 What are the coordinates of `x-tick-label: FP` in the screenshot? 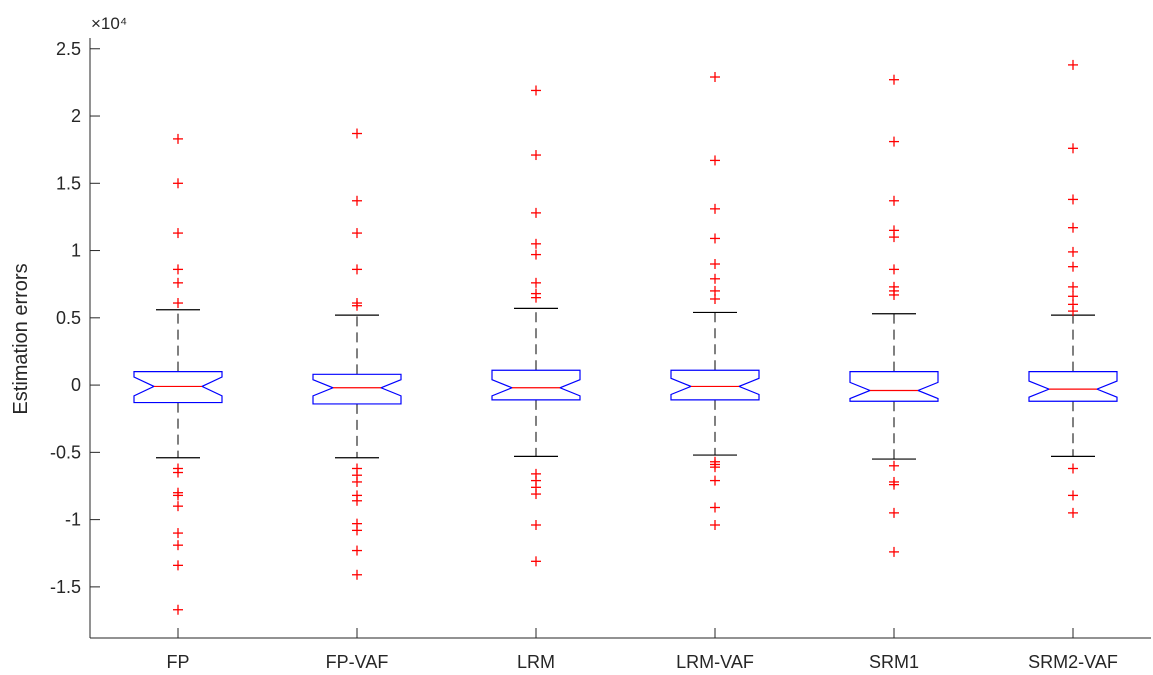 It's located at (177, 662).